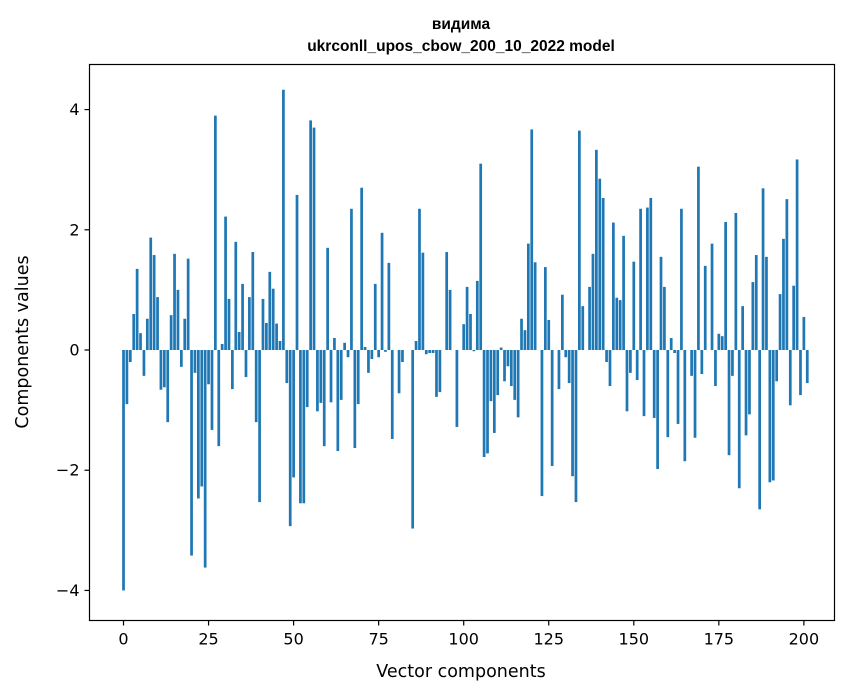 The image size is (847, 696). What do you see at coordinates (548, 639) in the screenshot?
I see `x-tick-label: 125` at bounding box center [548, 639].